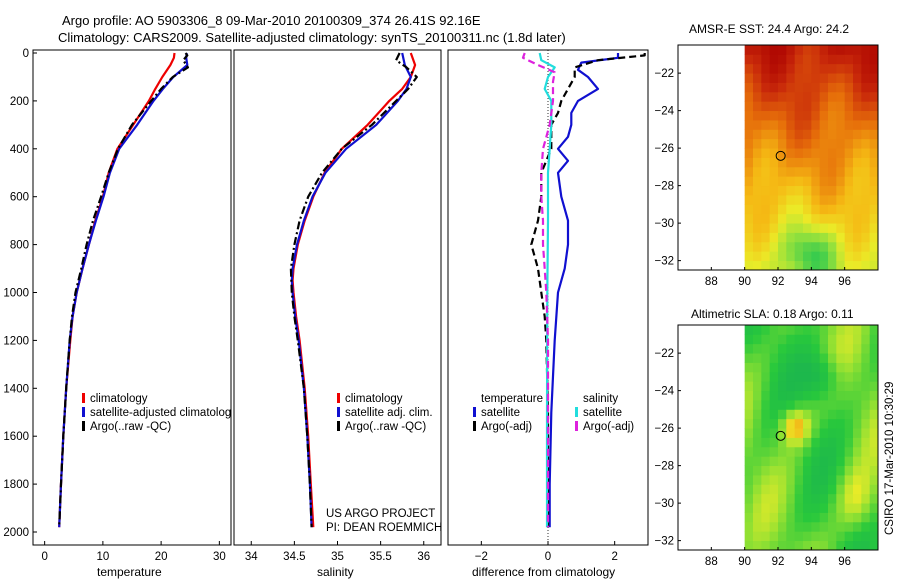  Describe the element at coordinates (16, 437) in the screenshot. I see `y-tick-label: 1600` at that location.